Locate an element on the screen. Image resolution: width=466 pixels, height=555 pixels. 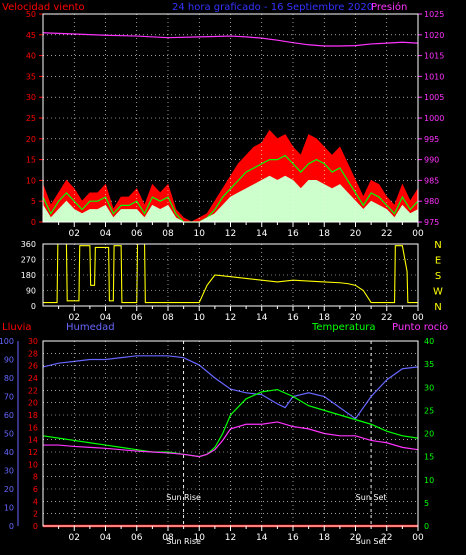
top-chart-title: 24 hora graficado - 16 Septiembre 2020 is located at coordinates (272, 7).